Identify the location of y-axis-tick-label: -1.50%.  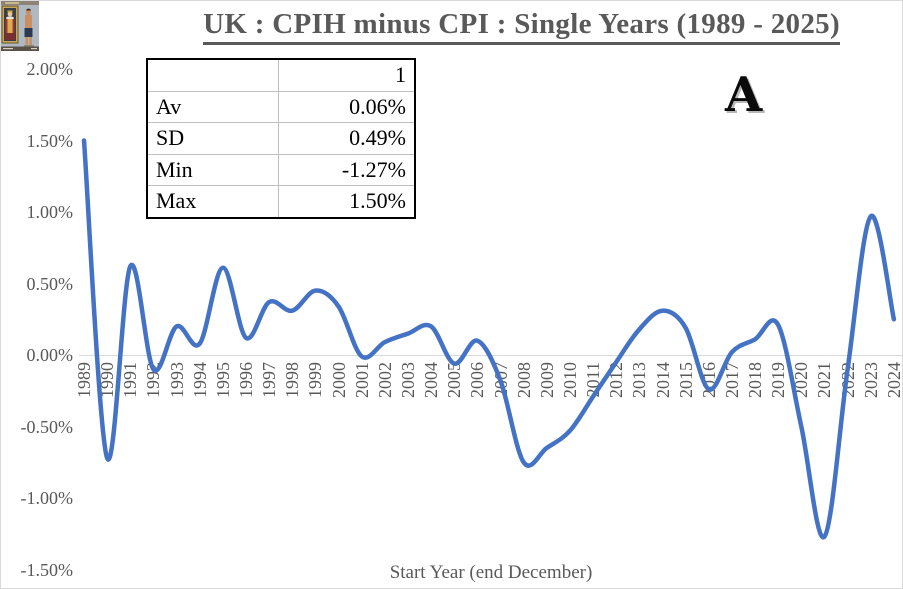
(47, 569).